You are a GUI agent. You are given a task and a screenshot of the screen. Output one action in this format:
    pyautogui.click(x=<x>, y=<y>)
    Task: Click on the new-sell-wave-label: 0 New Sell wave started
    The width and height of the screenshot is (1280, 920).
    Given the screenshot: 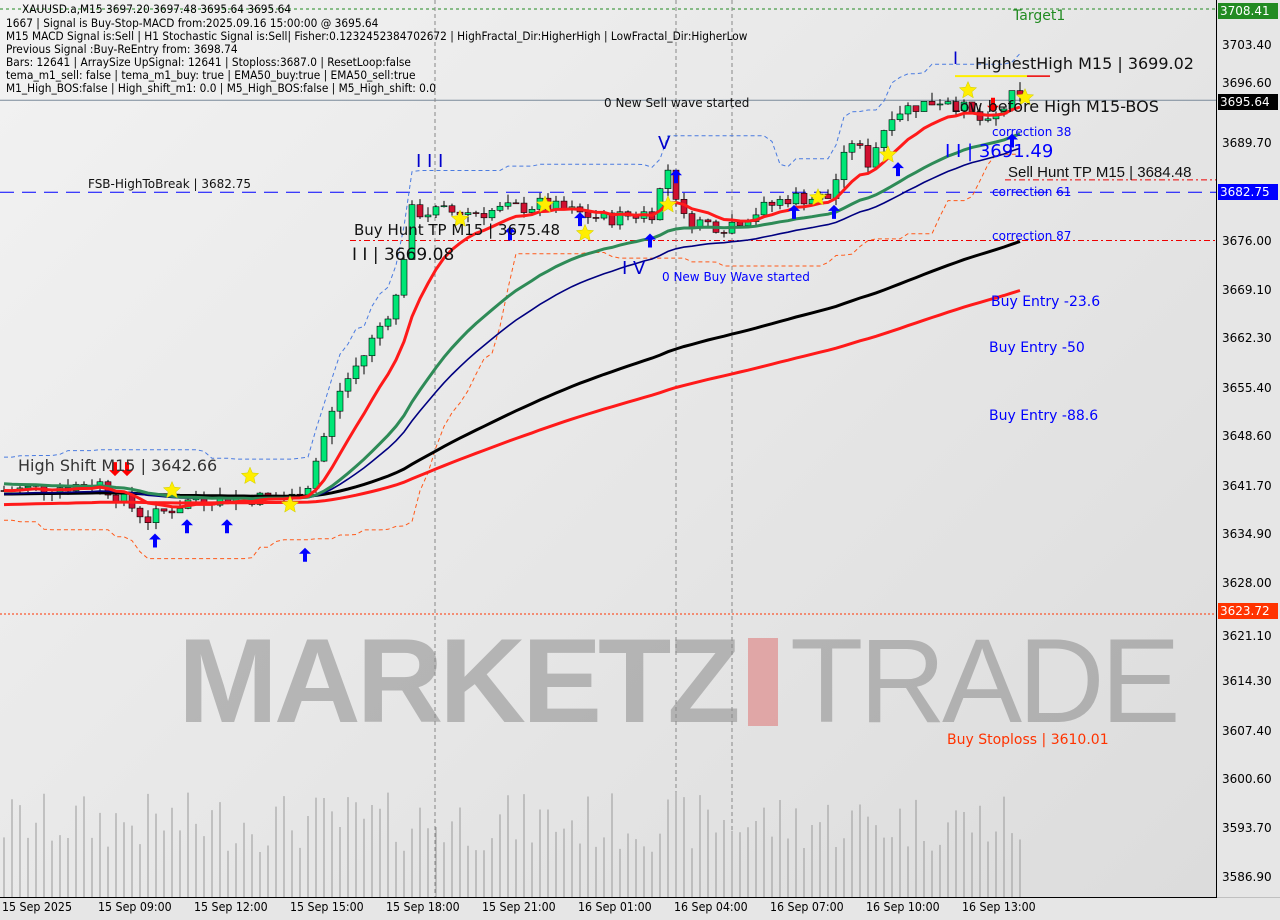 What is the action you would take?
    pyautogui.click(x=677, y=103)
    